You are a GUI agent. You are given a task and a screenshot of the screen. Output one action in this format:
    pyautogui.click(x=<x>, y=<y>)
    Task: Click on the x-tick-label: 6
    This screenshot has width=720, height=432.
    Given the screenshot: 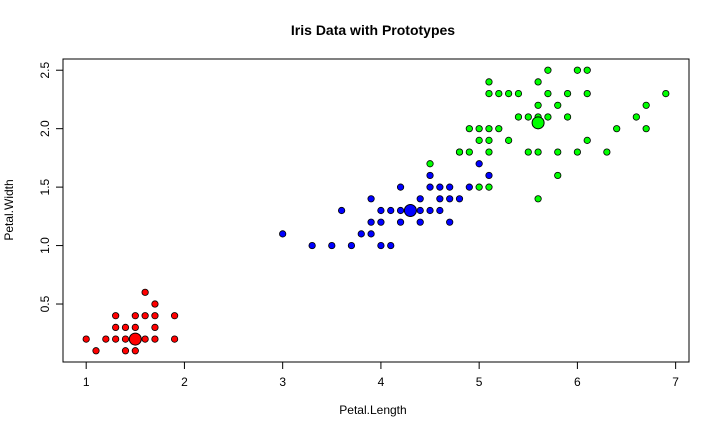 What is the action you would take?
    pyautogui.click(x=577, y=382)
    